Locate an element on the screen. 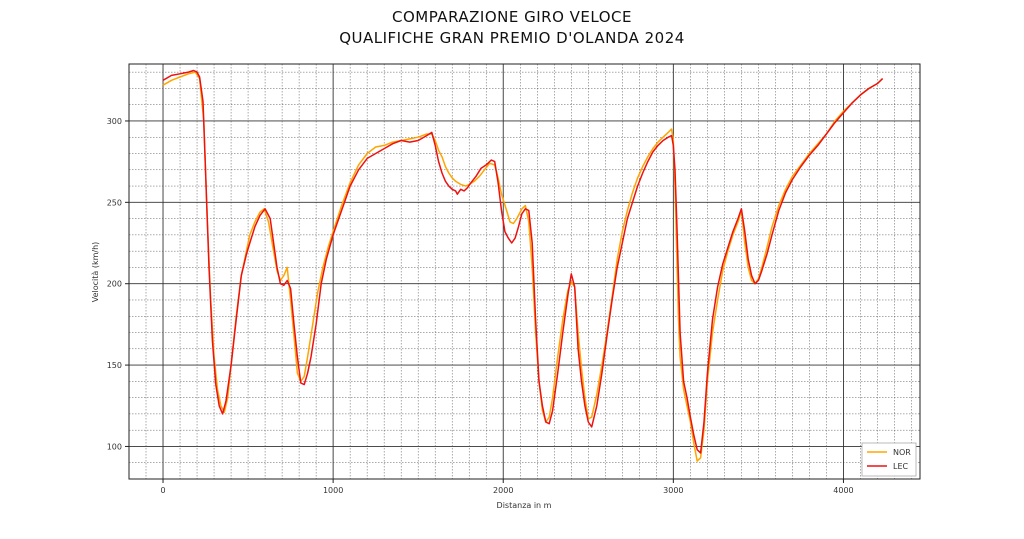  y-tick-label: 150 is located at coordinates (114, 365).